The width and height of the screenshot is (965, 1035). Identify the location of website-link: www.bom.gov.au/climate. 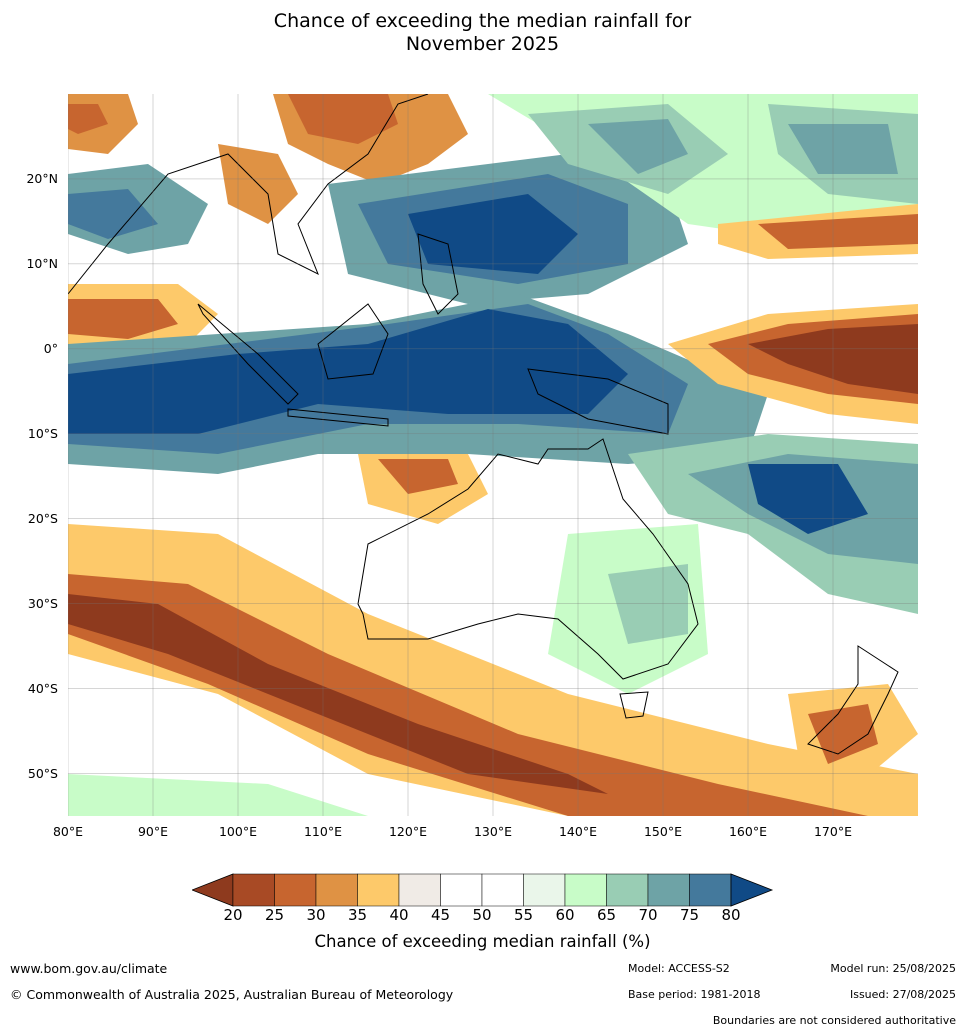
(89, 968).